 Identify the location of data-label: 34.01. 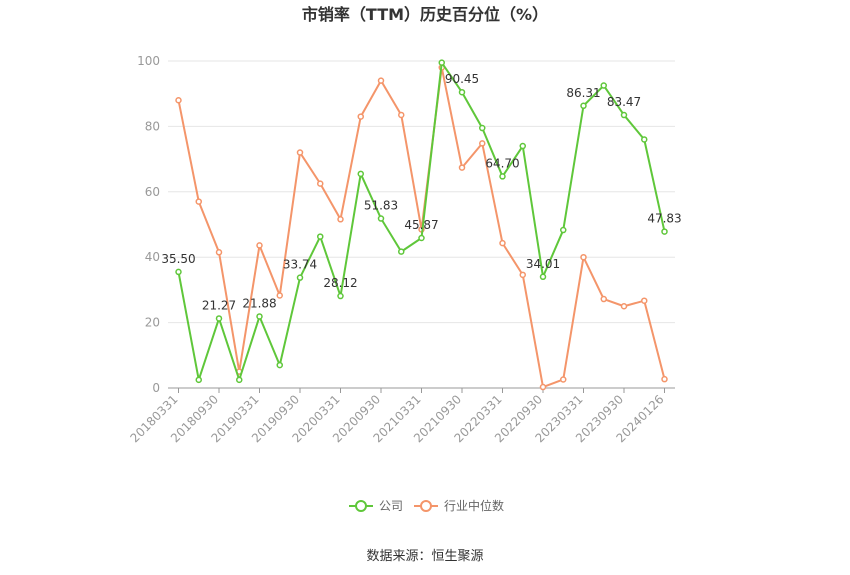
(543, 264).